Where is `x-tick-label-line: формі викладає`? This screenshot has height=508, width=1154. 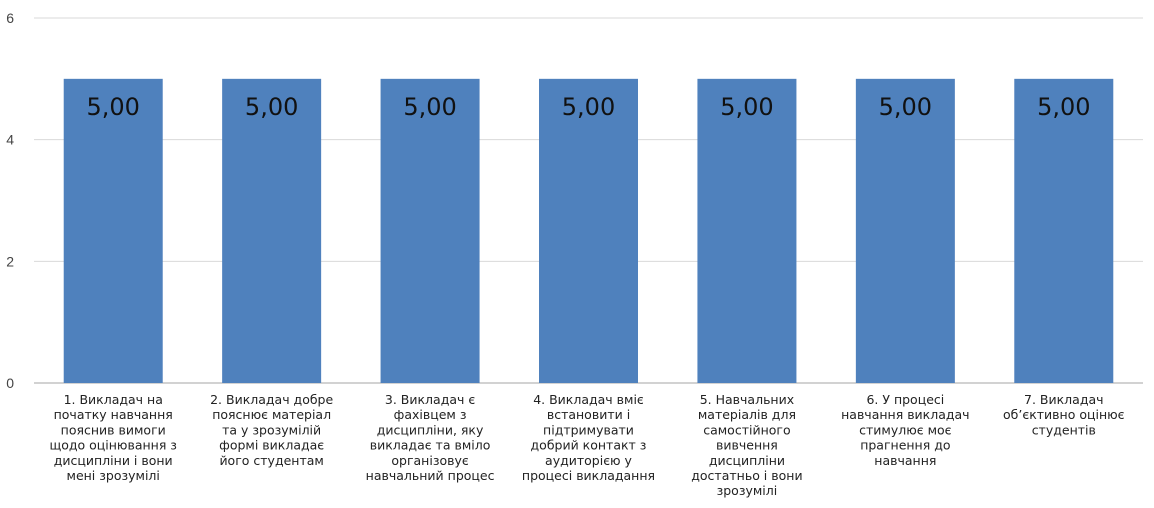 x-tick-label-line: формі викладає is located at coordinates (271, 445).